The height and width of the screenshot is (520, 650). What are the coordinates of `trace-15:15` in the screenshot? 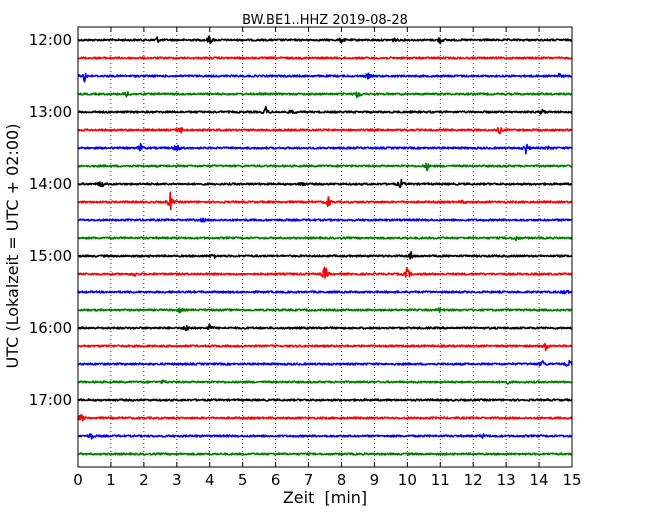 It's located at (325, 272).